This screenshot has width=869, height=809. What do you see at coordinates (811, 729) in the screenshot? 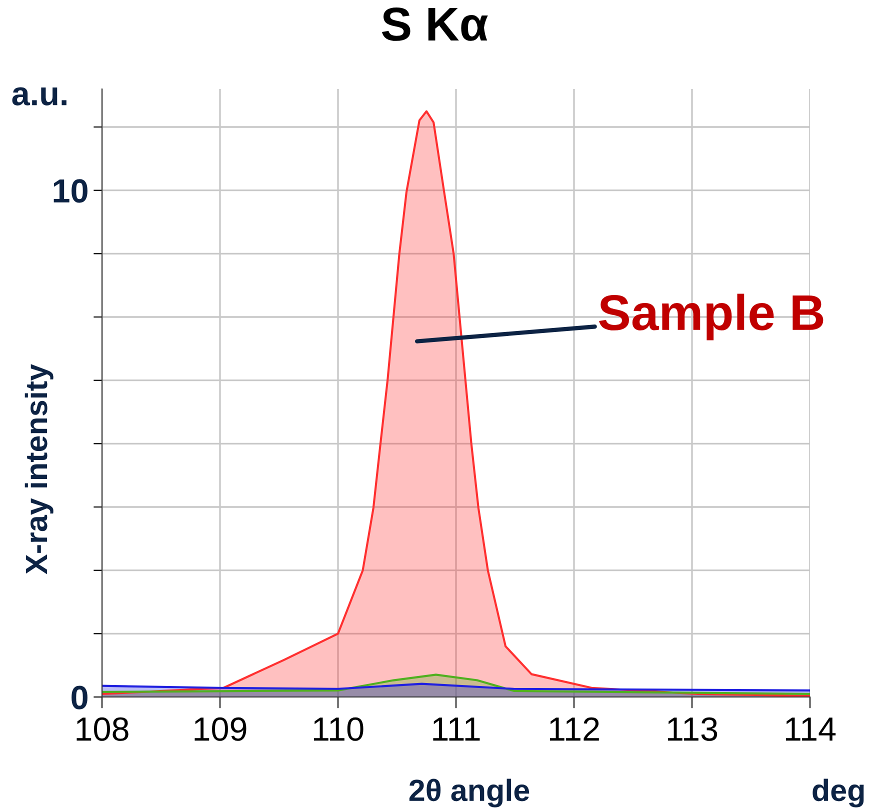
I see `x-tick-label: 114` at bounding box center [811, 729].